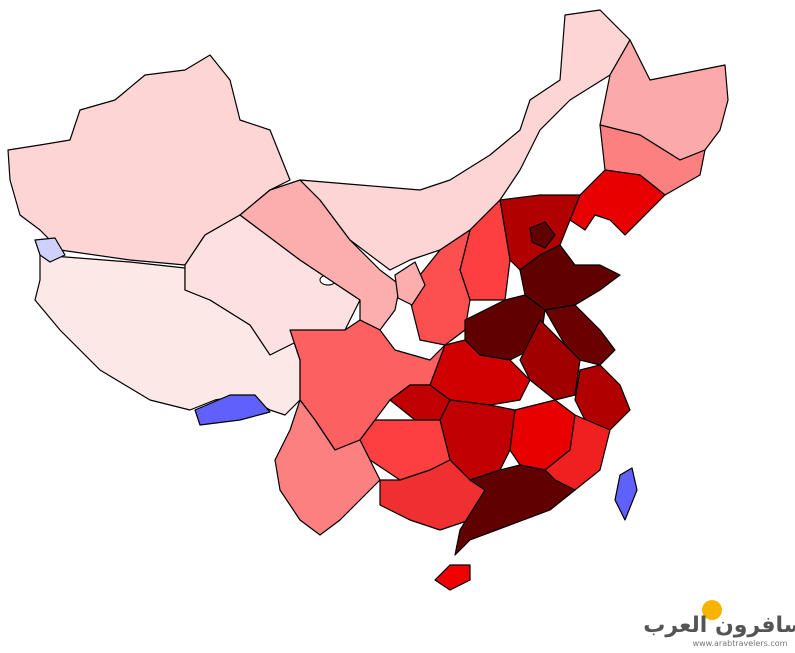 This screenshot has width=795, height=653. Describe the element at coordinates (50, 250) in the screenshot. I see `aksai-chin` at that location.